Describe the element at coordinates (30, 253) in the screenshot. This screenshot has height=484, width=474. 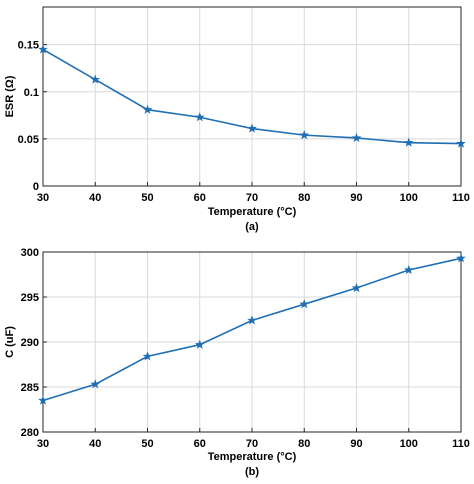
I see `chart-b-y-tick-label: 300` at that location.